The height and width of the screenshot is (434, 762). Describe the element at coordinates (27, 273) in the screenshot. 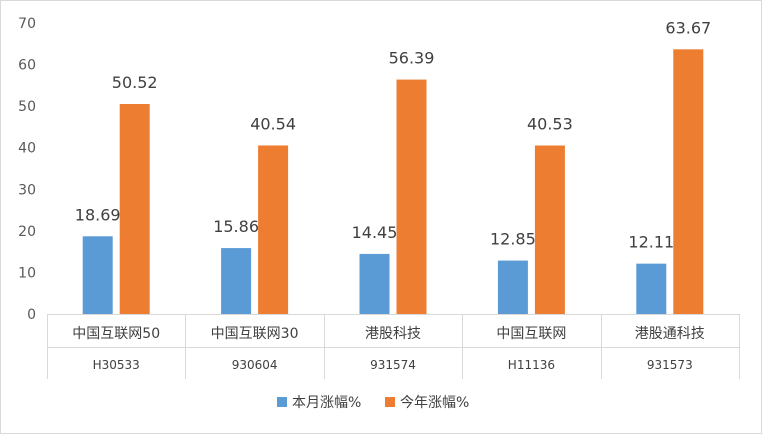

I see `y-tick-label: 10` at that location.